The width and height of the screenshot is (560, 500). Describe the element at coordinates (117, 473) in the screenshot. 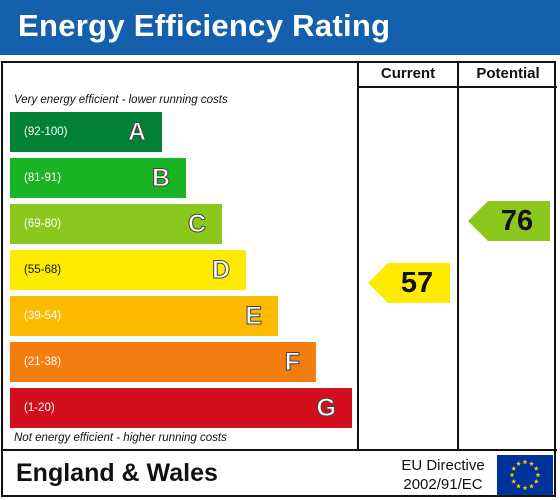

I see `region-label: England & Wales` at that location.